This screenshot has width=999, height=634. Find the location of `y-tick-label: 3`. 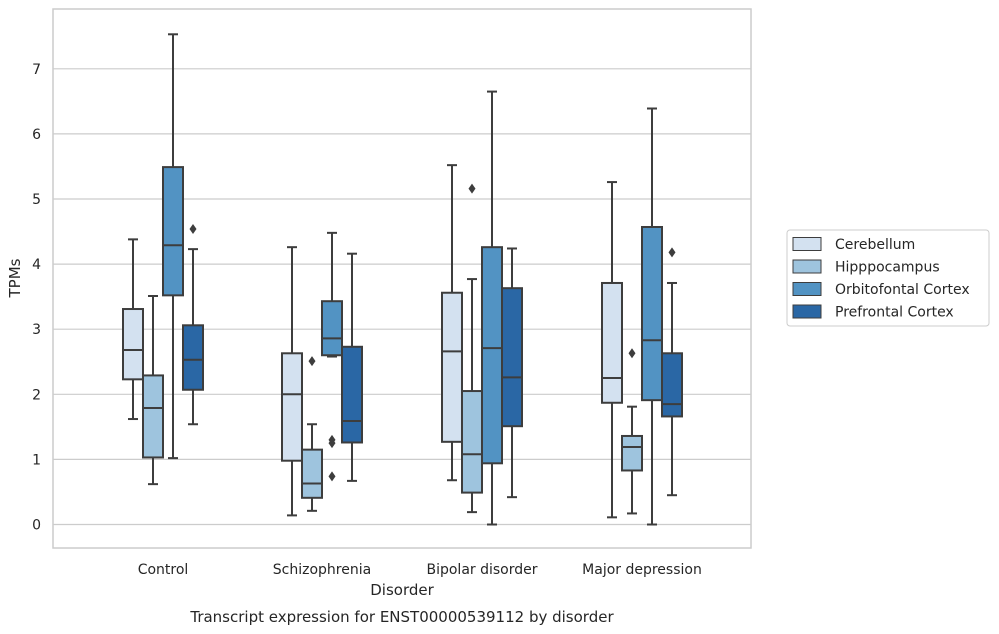

y-tick-label: 3 is located at coordinates (36, 330).